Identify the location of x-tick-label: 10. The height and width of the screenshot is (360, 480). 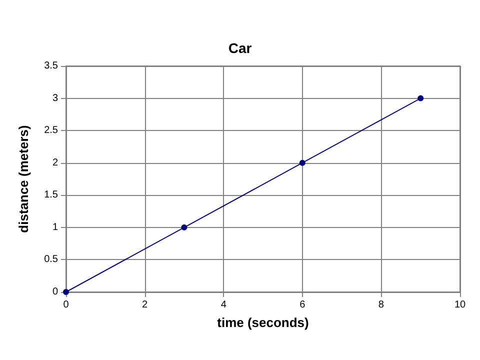
(460, 305).